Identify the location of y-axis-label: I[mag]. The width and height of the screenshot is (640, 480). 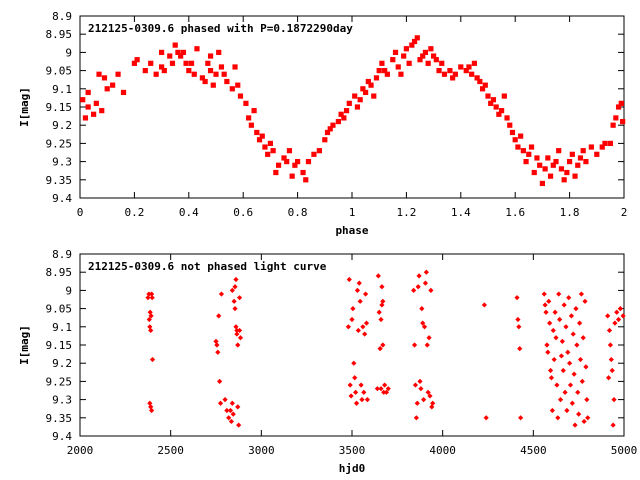
(24, 345).